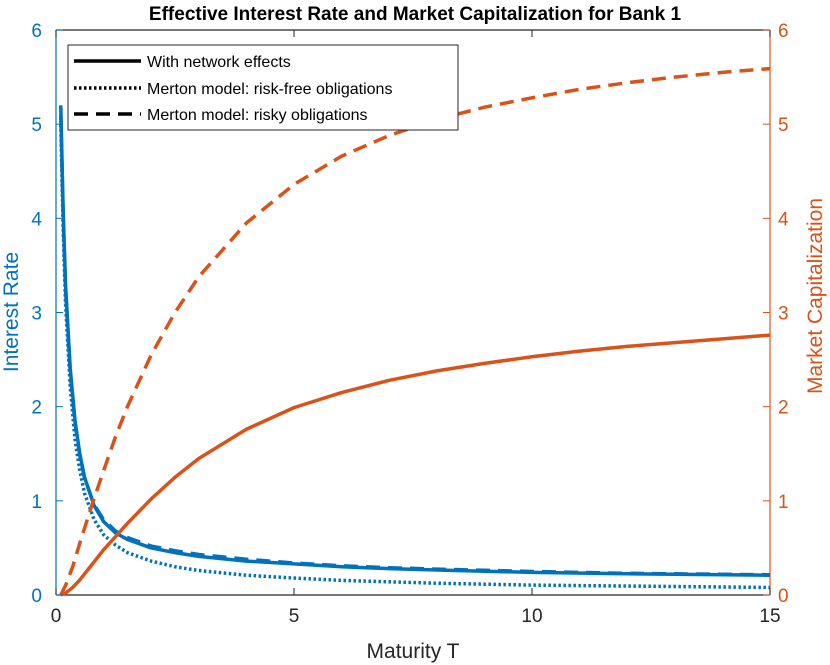 The image size is (830, 665). What do you see at coordinates (783, 219) in the screenshot?
I see `right-y-tick-label: 4` at bounding box center [783, 219].